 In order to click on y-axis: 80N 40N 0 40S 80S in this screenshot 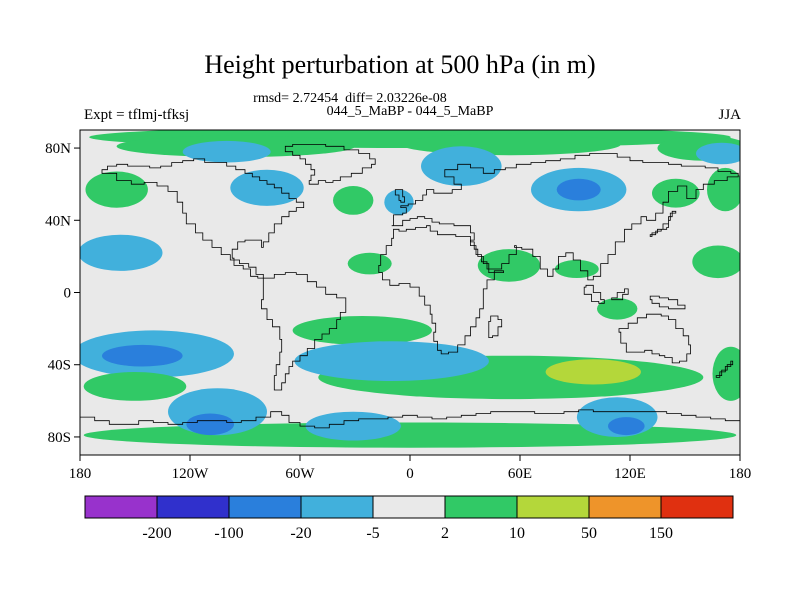, I will do `click(62, 293)`.